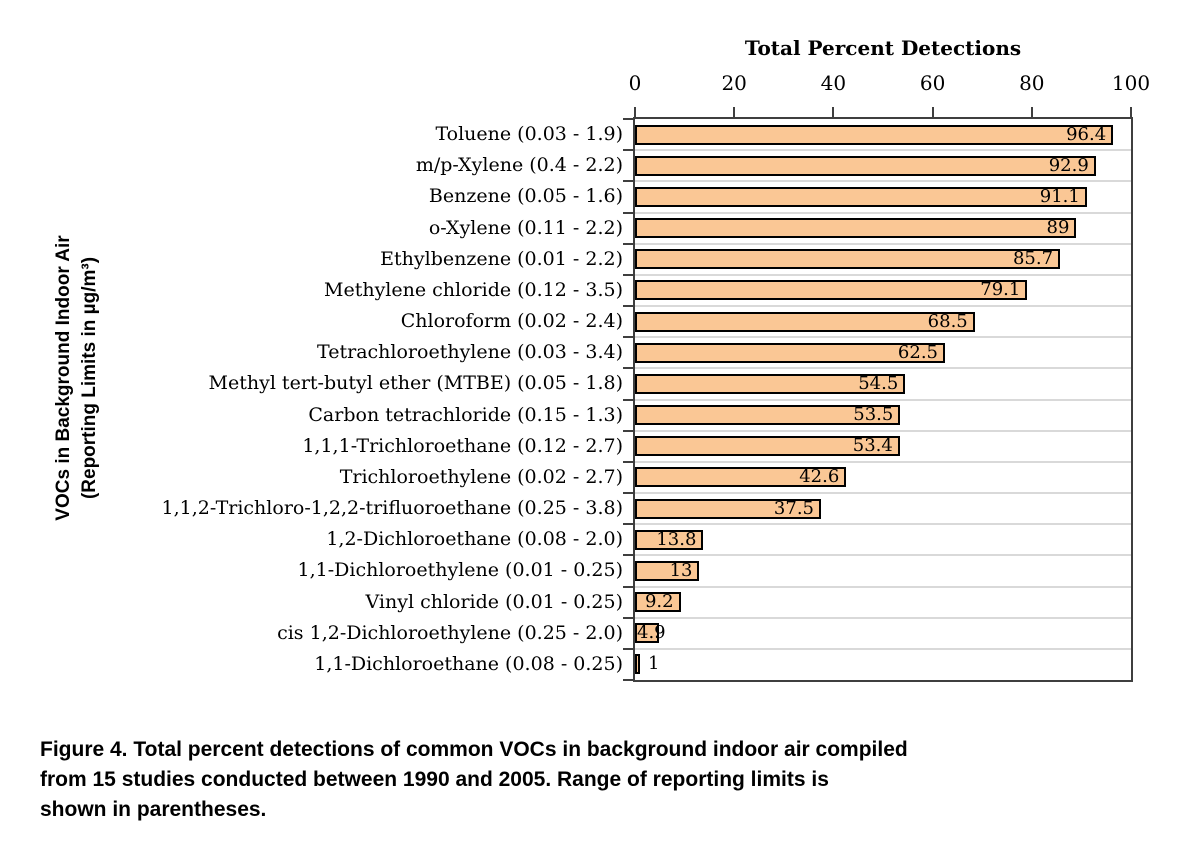 This screenshot has width=1200, height=861. I want to click on category-label: o-Xylene (0.11 - 2.2), so click(525, 227).